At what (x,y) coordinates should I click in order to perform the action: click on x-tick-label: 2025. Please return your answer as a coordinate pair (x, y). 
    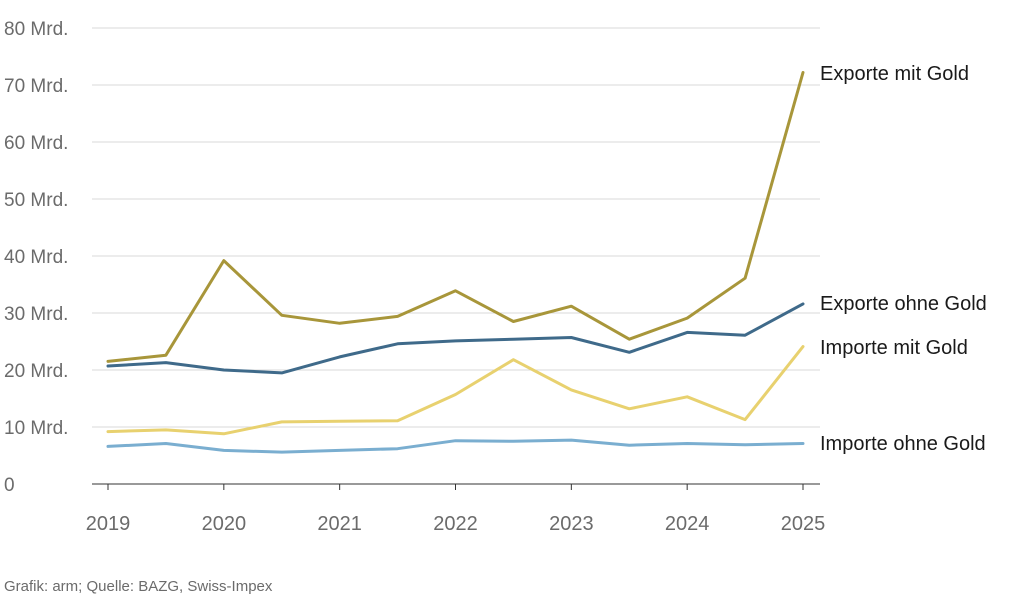
    Looking at the image, I should click on (803, 524).